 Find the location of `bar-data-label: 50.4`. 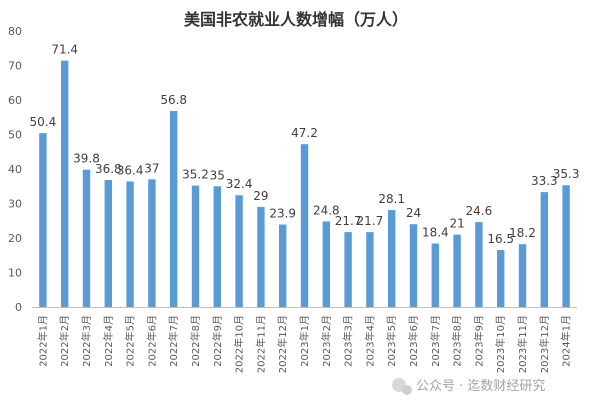

bar-data-label: 50.4 is located at coordinates (43, 122).